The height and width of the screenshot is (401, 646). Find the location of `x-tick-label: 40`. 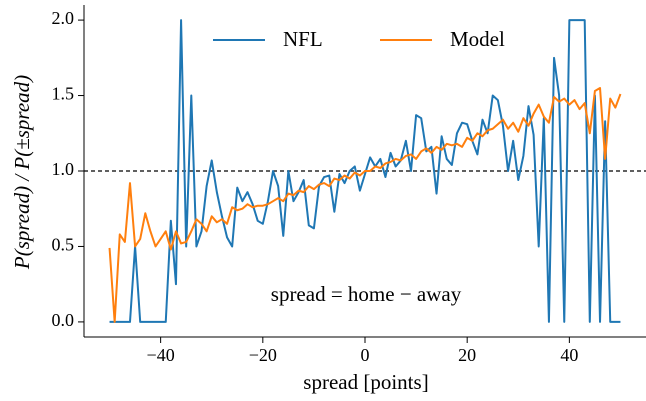

x-tick-label: 40 is located at coordinates (569, 355).